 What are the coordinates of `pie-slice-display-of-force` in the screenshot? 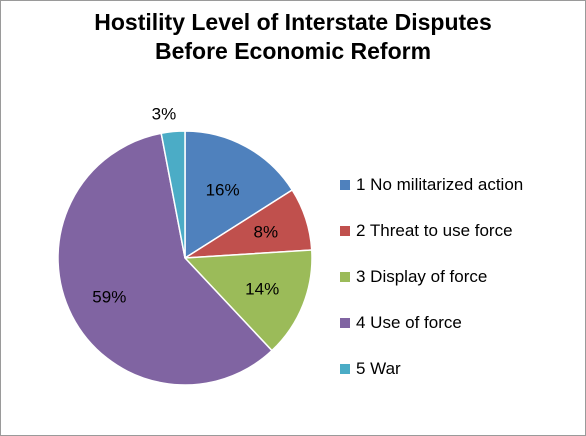 It's located at (248, 300).